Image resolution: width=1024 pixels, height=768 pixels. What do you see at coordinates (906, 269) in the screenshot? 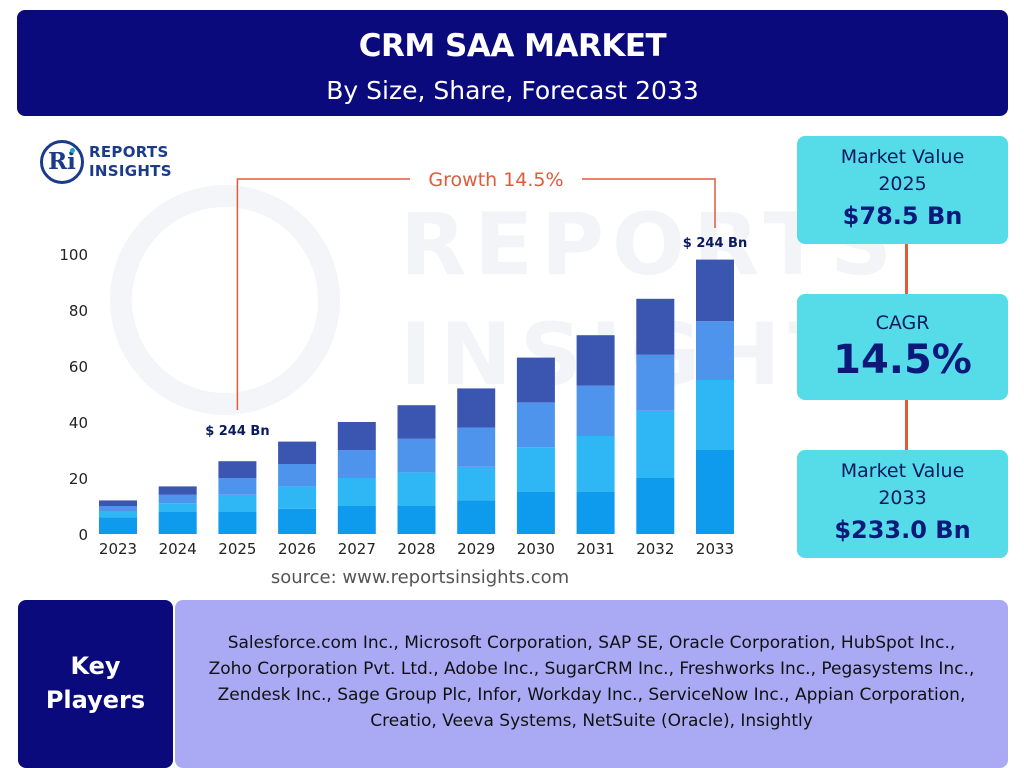
I see `stat-connector-top` at bounding box center [906, 269].